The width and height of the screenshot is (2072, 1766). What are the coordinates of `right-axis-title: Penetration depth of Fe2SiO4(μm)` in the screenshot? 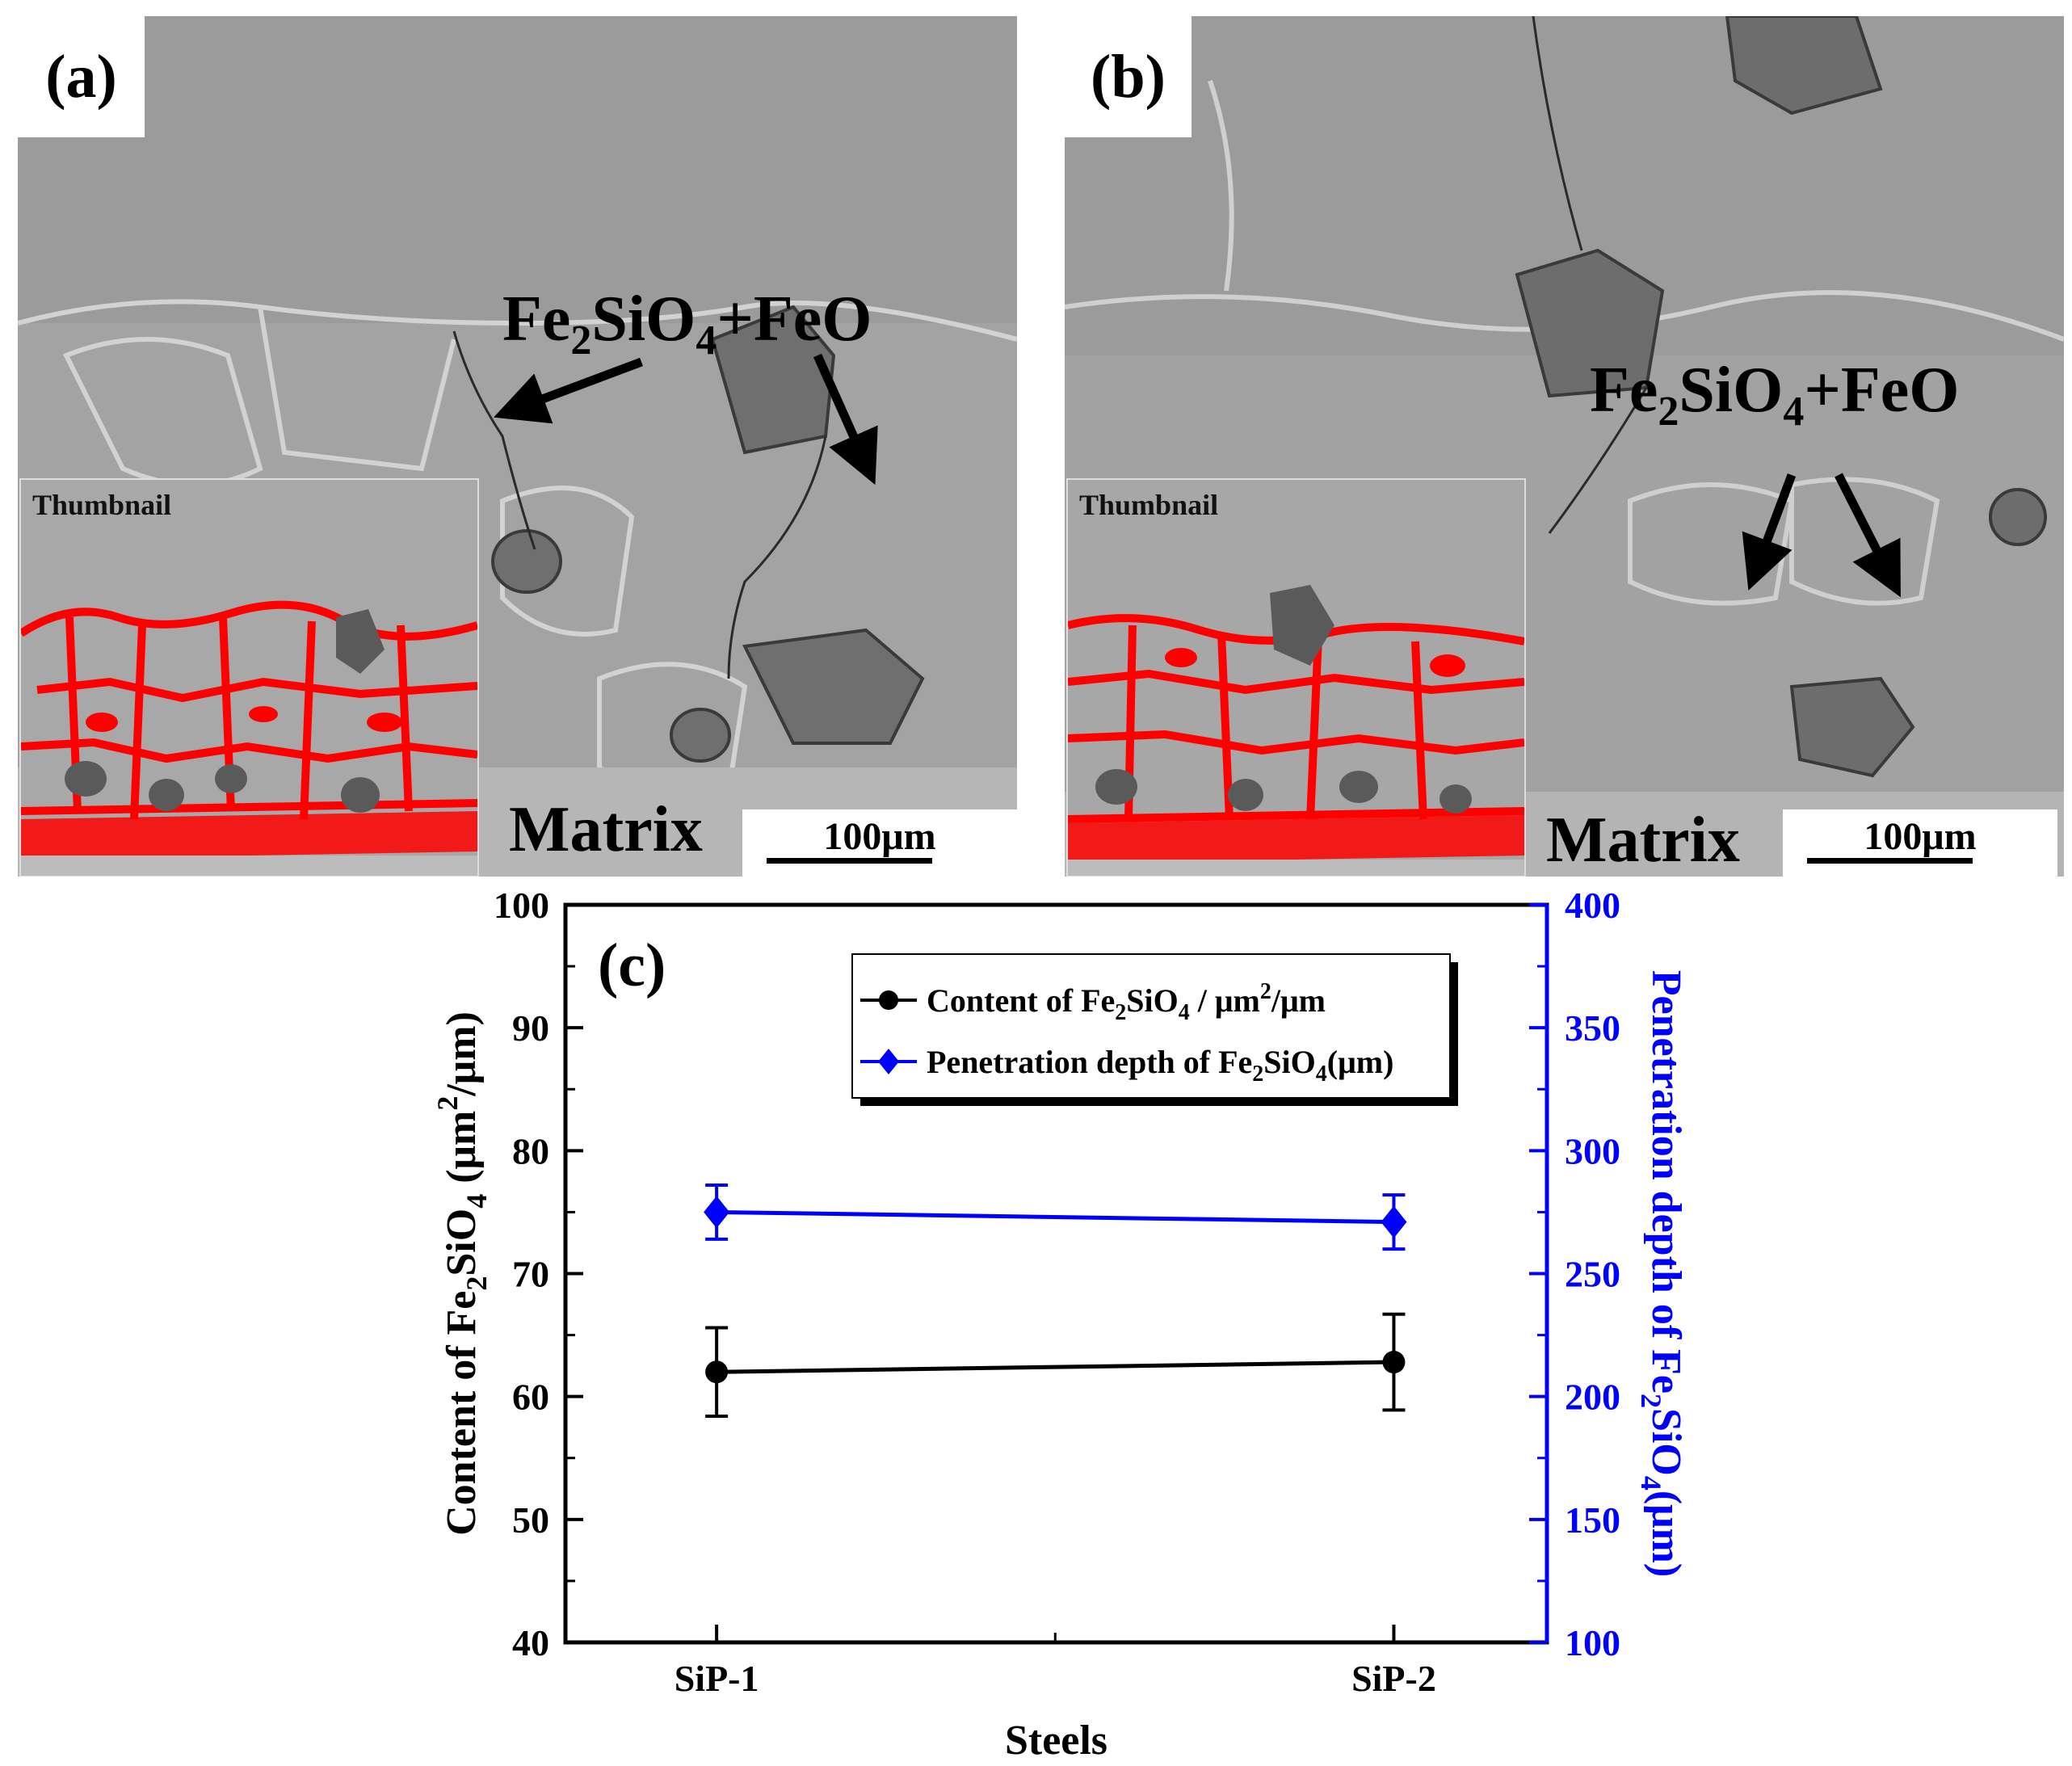 It's located at (1662, 1274).